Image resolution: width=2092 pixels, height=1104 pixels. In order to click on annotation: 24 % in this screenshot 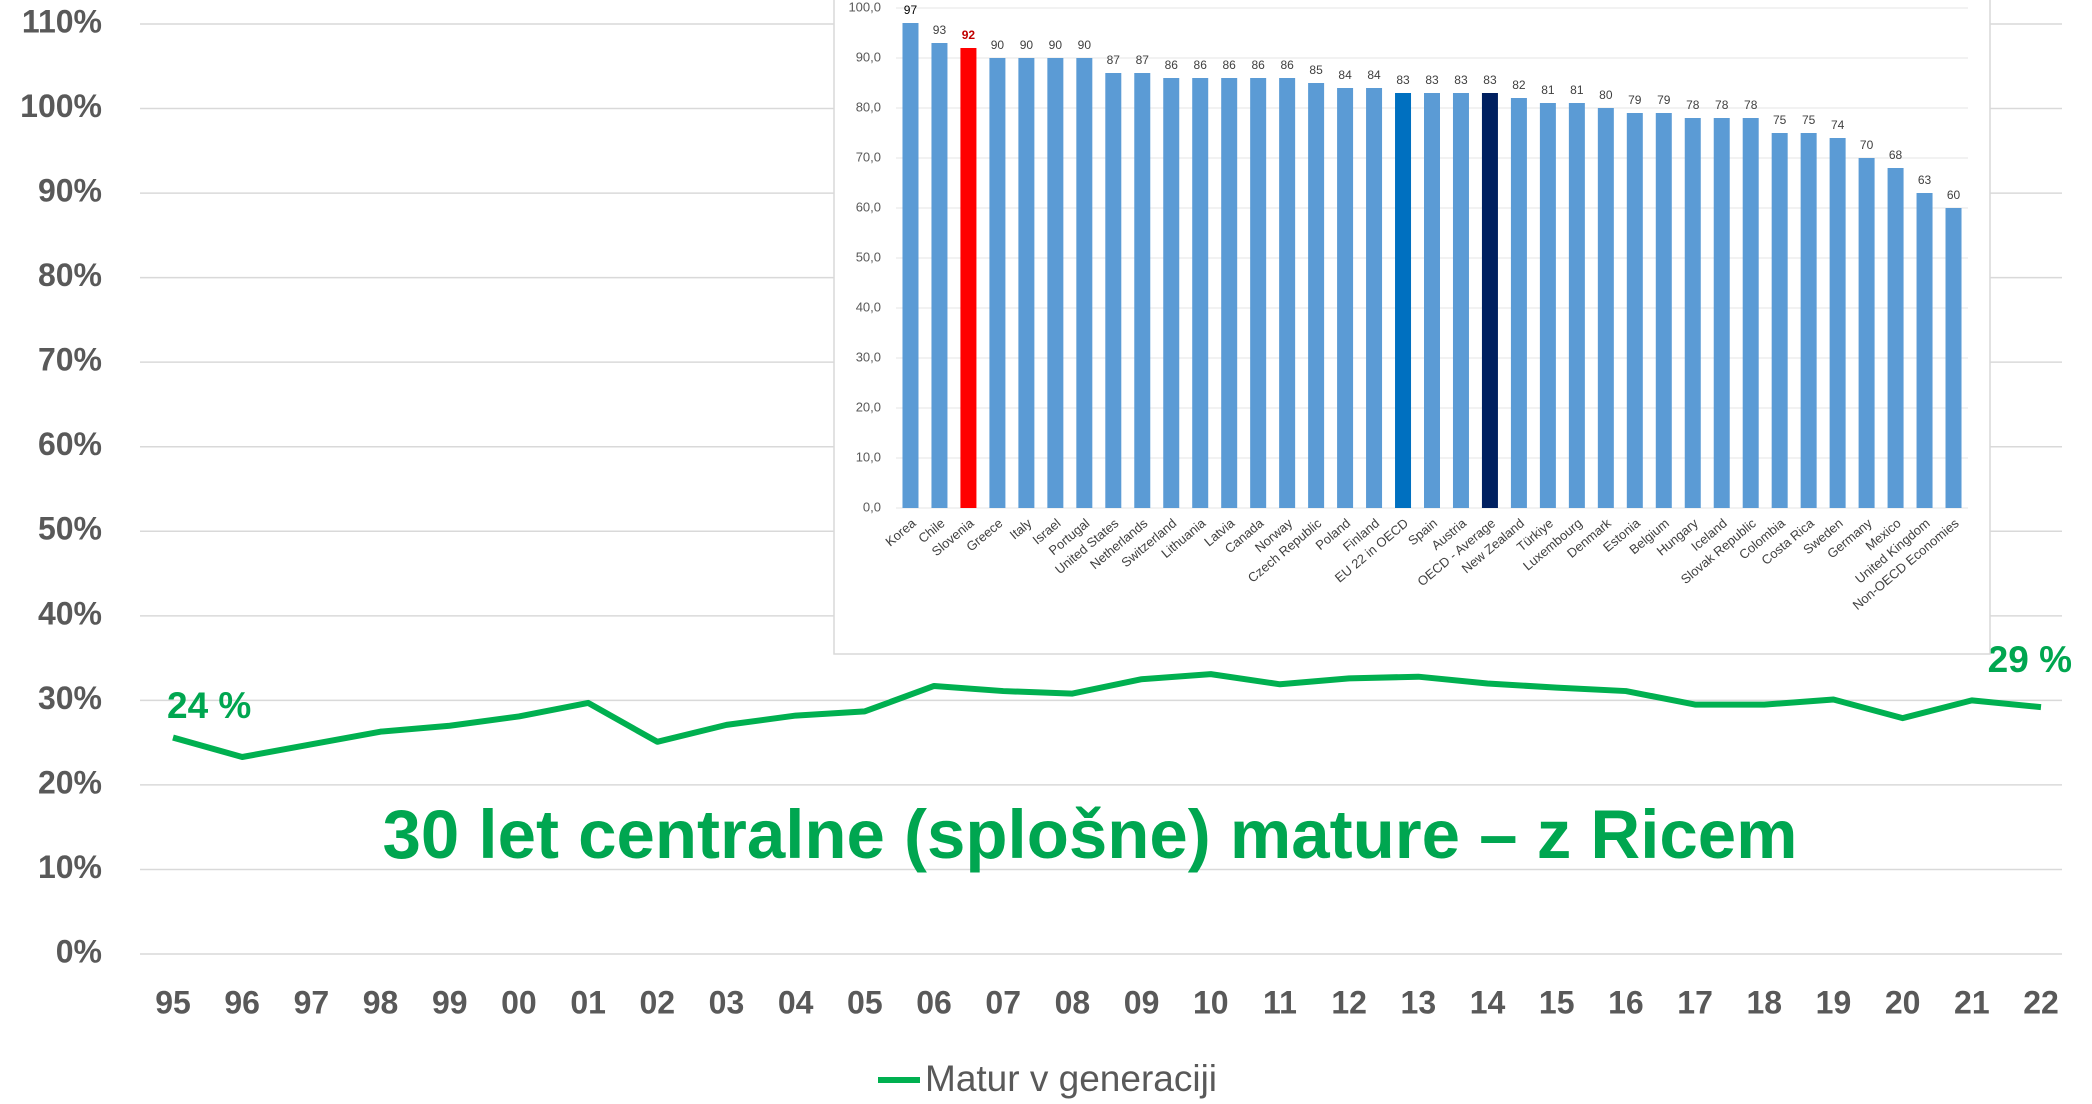, I will do `click(209, 705)`.